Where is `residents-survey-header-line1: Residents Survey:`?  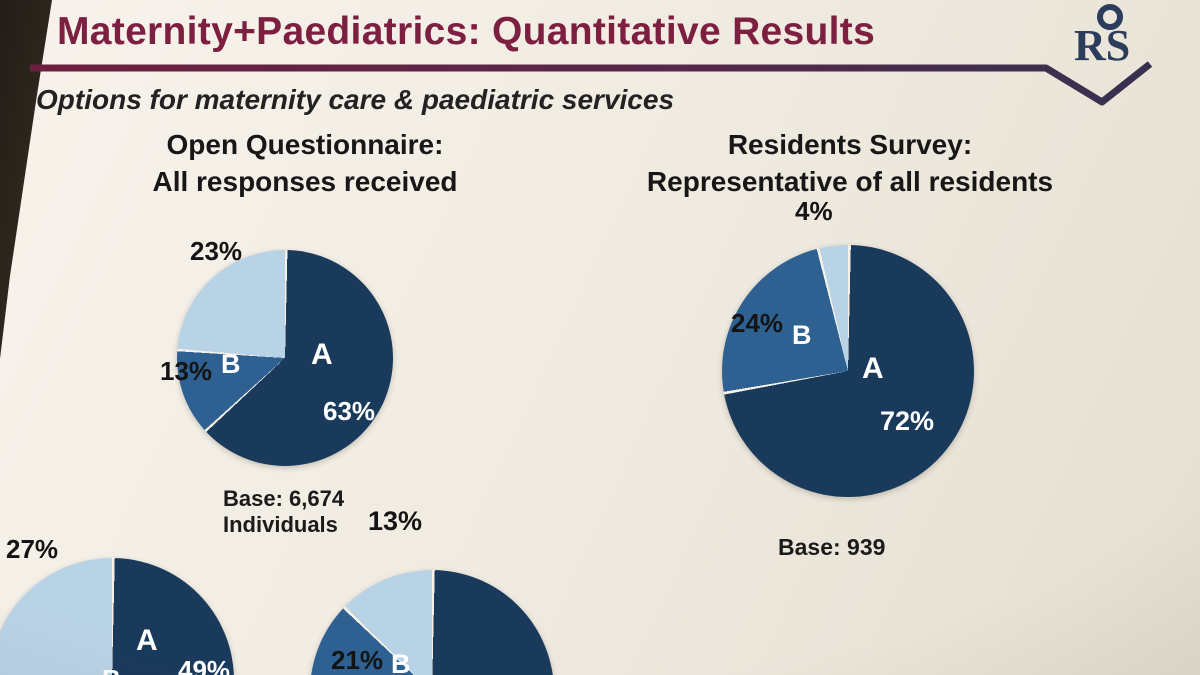
residents-survey-header-line1: Residents Survey: is located at coordinates (850, 144).